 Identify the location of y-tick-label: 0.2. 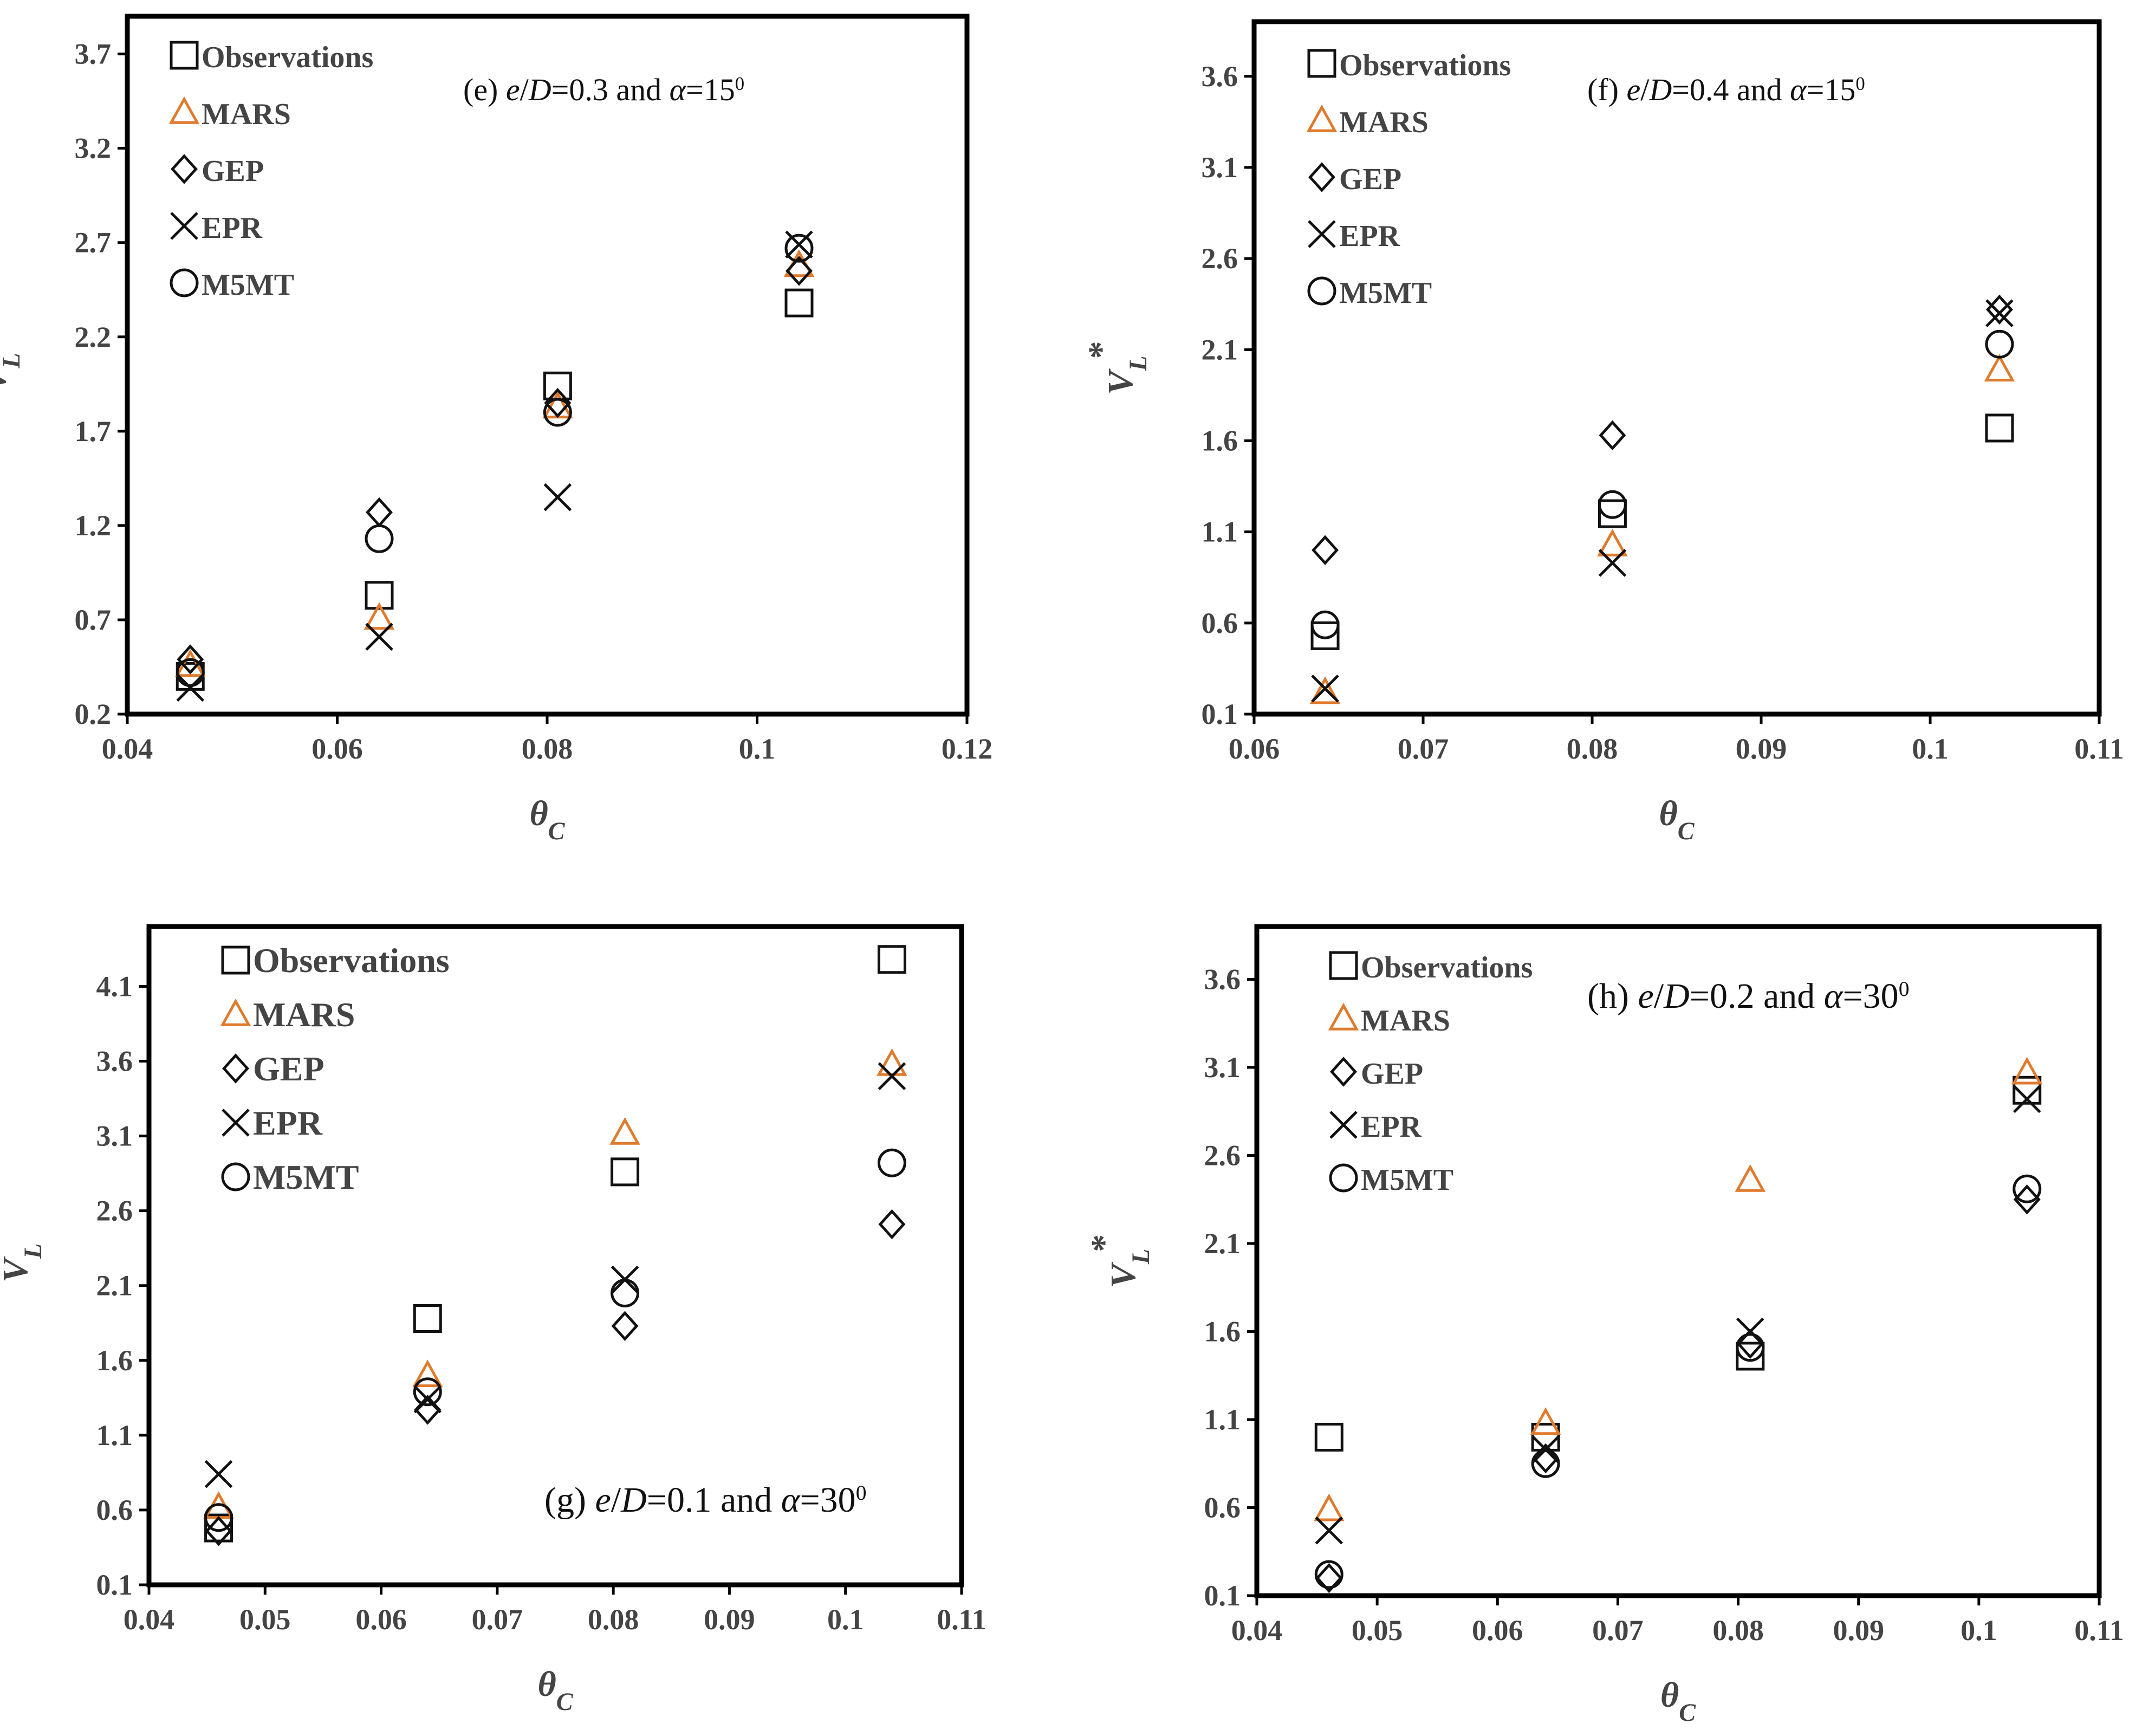
(93, 714).